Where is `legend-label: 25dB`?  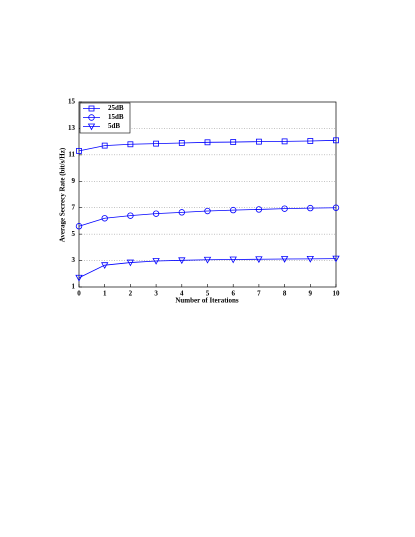
legend-label: 25dB is located at coordinates (116, 108).